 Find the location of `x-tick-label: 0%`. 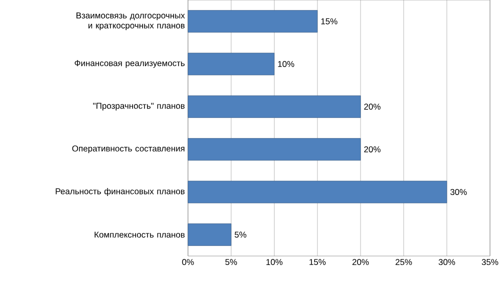

x-tick-label: 0% is located at coordinates (188, 262).